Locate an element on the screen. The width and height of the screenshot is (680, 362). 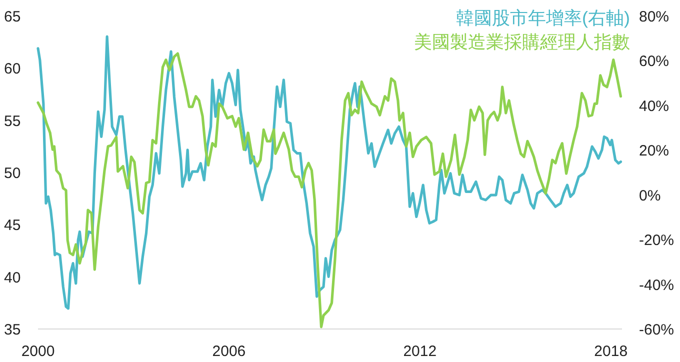
x-tick-label: 2018 is located at coordinates (611, 351).